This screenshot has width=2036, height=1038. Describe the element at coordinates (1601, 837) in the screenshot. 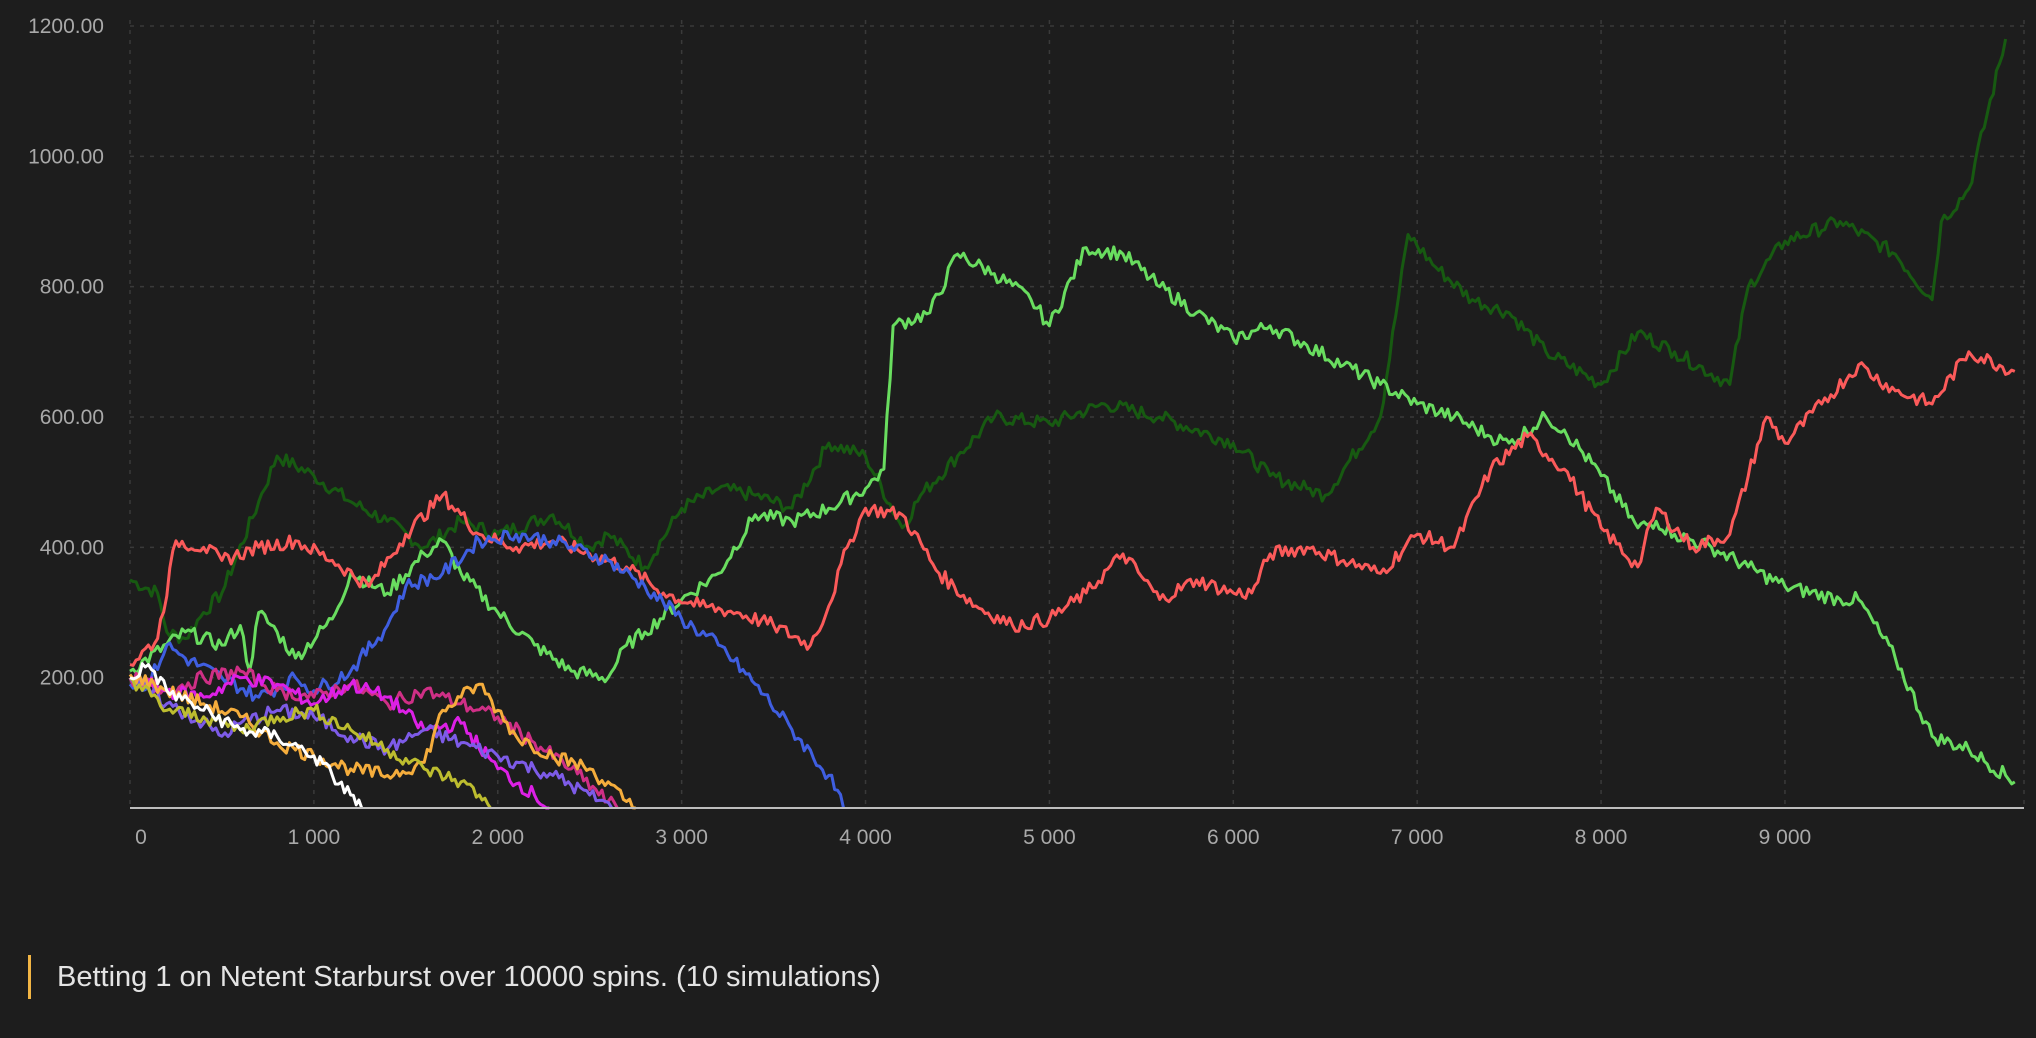

I see `x-tick-label: 8 000` at that location.